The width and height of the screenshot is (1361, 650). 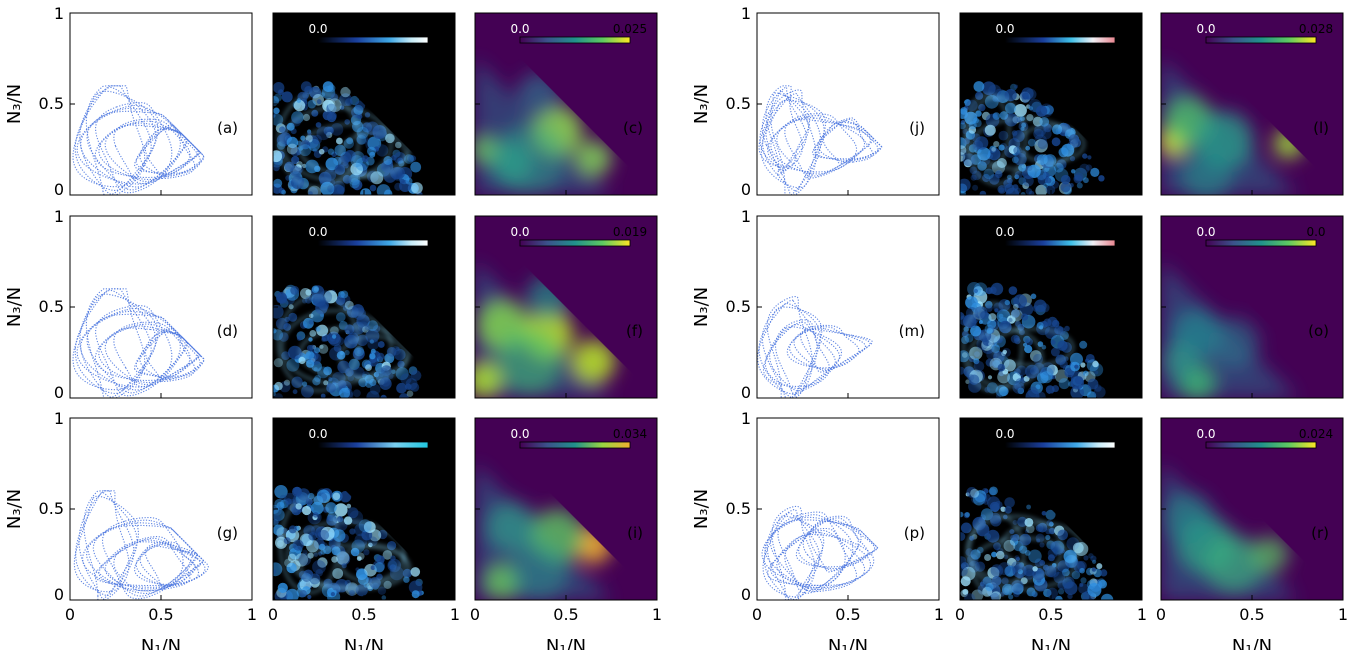 What do you see at coordinates (227, 331) in the screenshot?
I see `panel-label: (d)` at bounding box center [227, 331].